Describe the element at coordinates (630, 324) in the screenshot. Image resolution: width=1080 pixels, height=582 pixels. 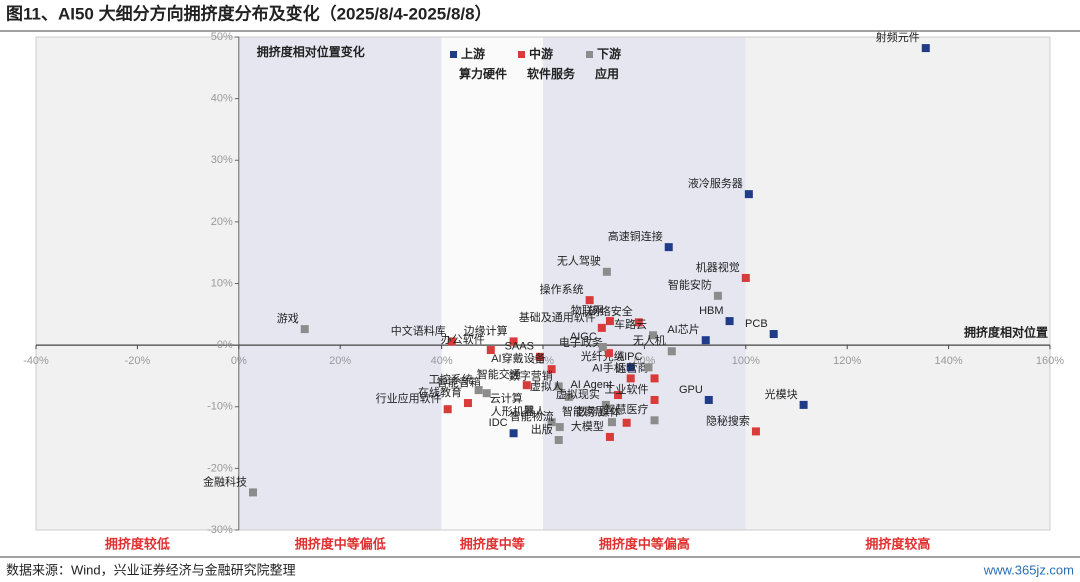
I see `point-label: 车路云` at that location.